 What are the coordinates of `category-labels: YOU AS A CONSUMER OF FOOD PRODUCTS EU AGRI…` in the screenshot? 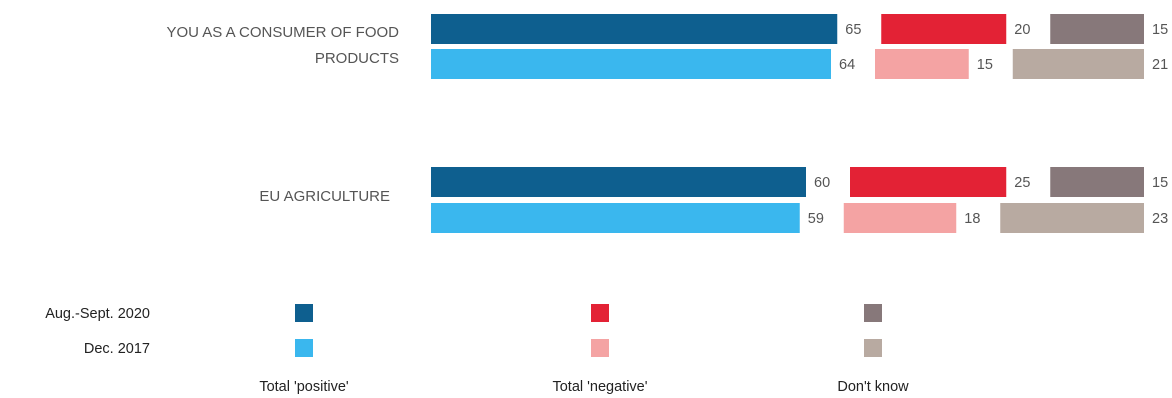 It's located at (282, 114).